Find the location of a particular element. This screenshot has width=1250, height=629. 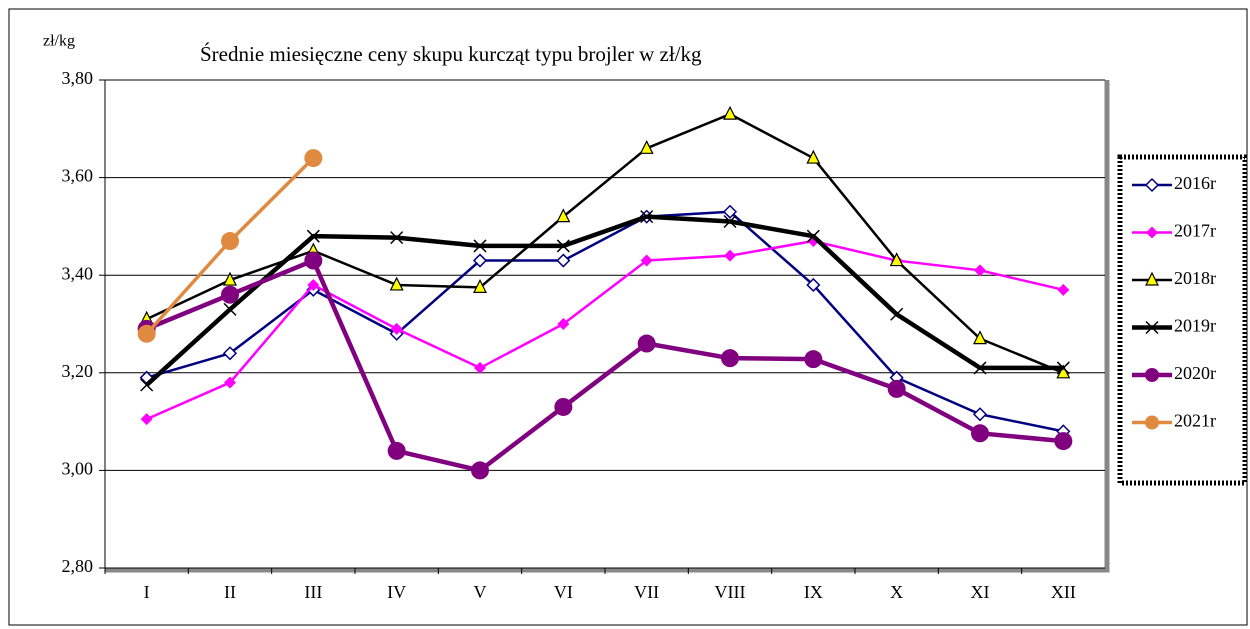

x-tick-label: IX is located at coordinates (813, 592).